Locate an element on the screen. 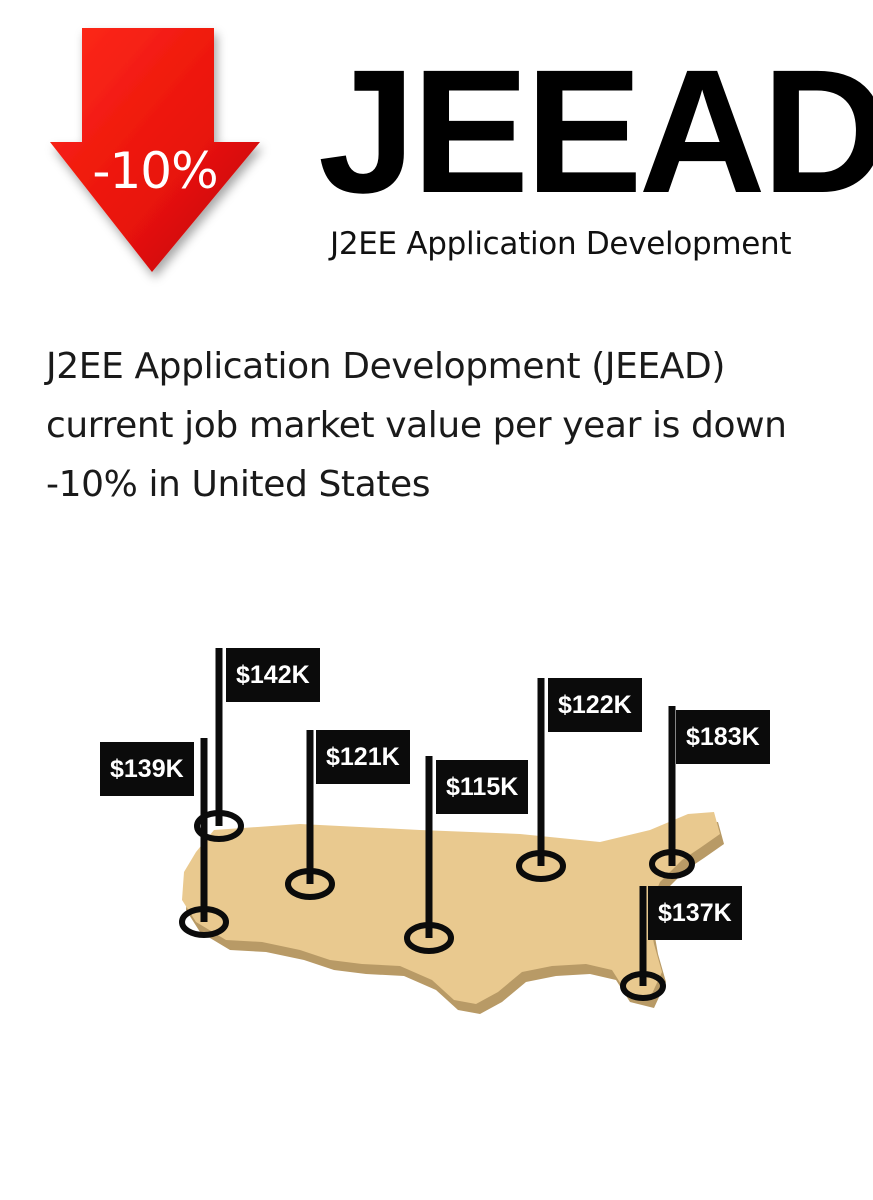  down-arrow-badge: -10% is located at coordinates (155, 155).